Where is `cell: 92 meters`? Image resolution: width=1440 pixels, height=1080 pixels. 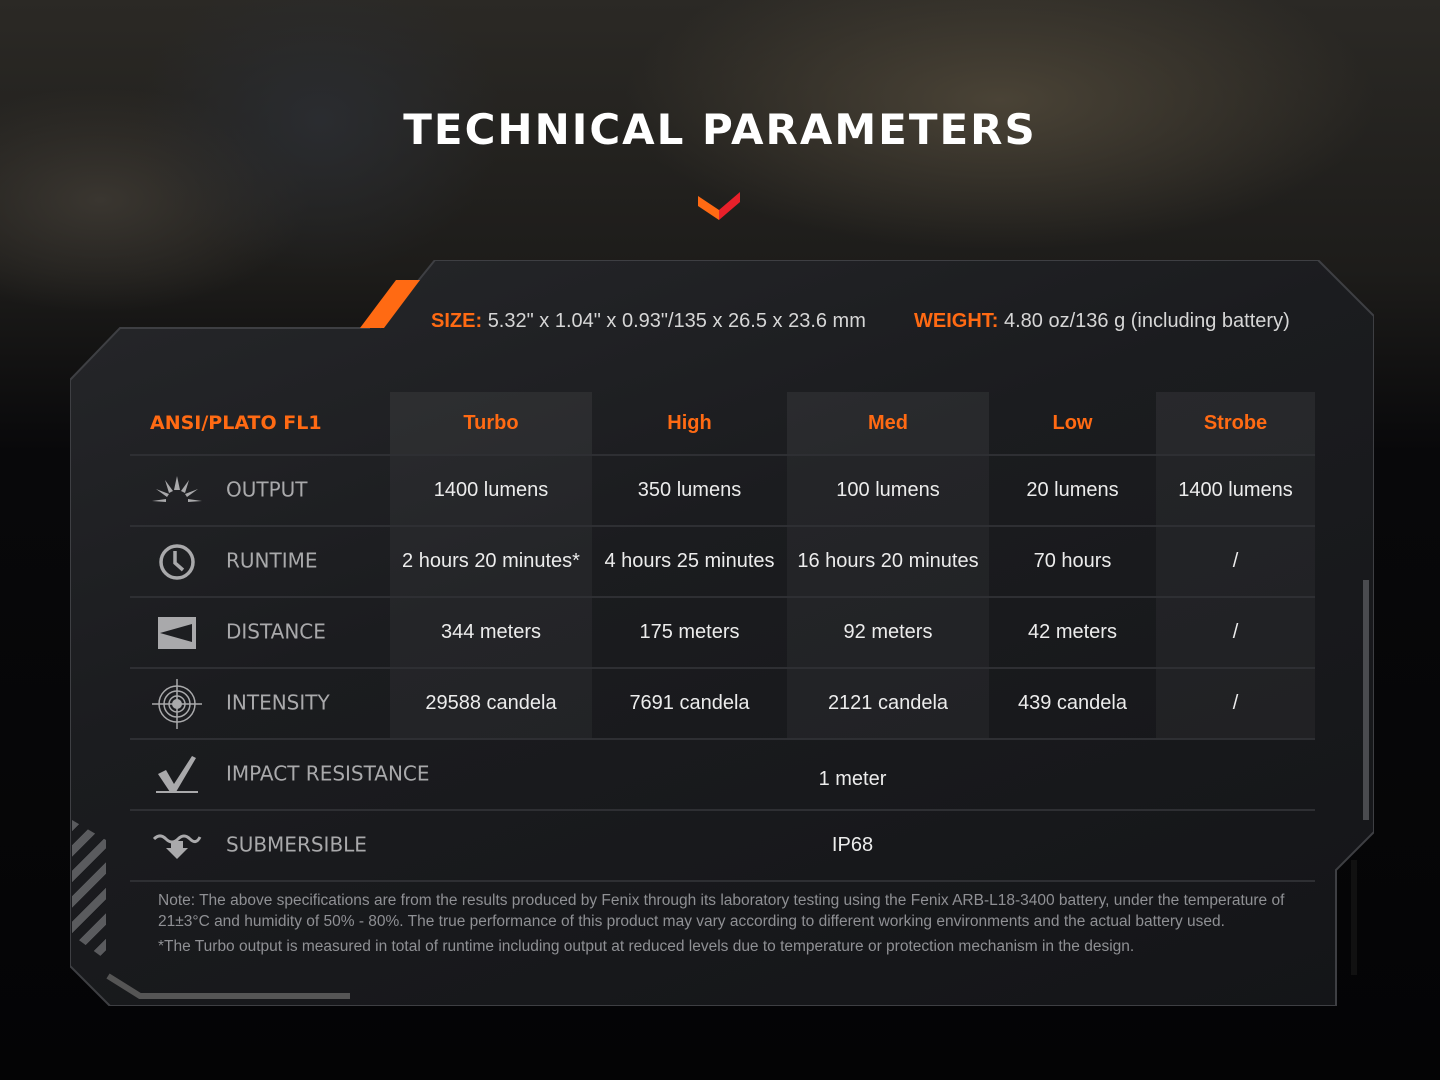
cell: 92 meters is located at coordinates (888, 633).